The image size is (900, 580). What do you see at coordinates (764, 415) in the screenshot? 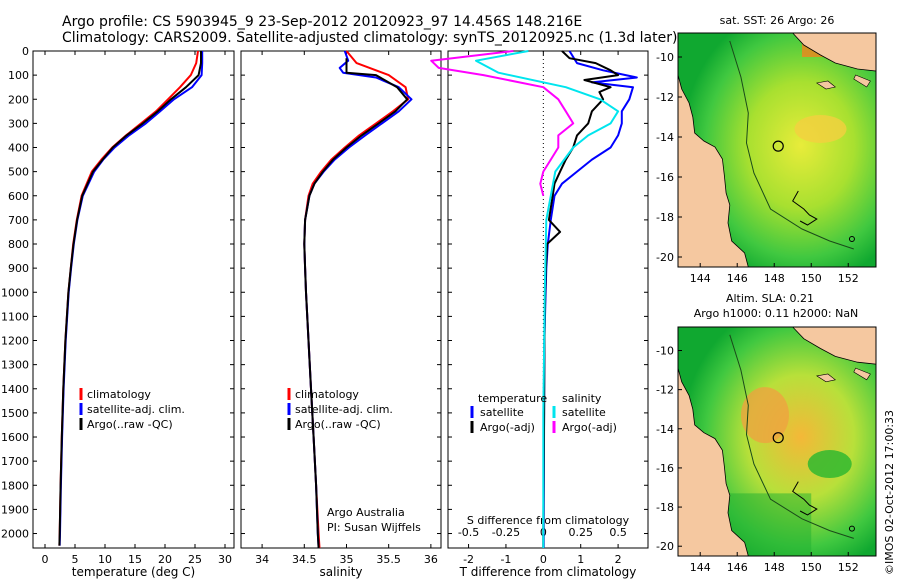
I see `high-sla-patch` at bounding box center [764, 415].